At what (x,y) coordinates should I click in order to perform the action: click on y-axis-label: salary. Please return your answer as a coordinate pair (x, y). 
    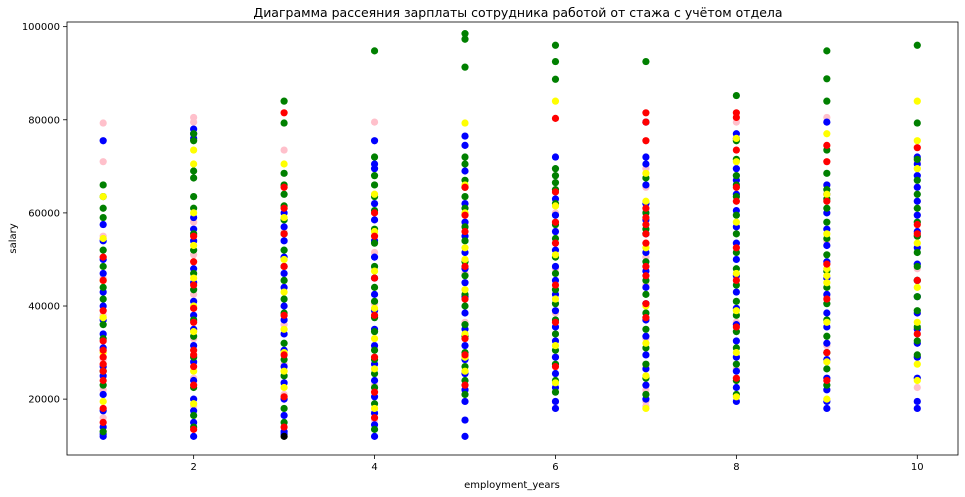
    Looking at the image, I should click on (13, 238).